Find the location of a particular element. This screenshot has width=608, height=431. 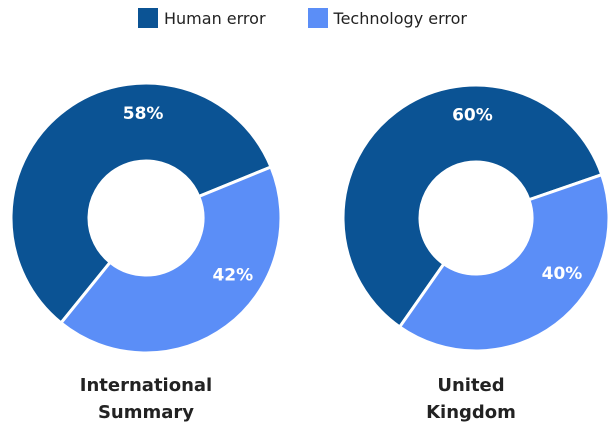

data-label: 40% is located at coordinates (562, 274).